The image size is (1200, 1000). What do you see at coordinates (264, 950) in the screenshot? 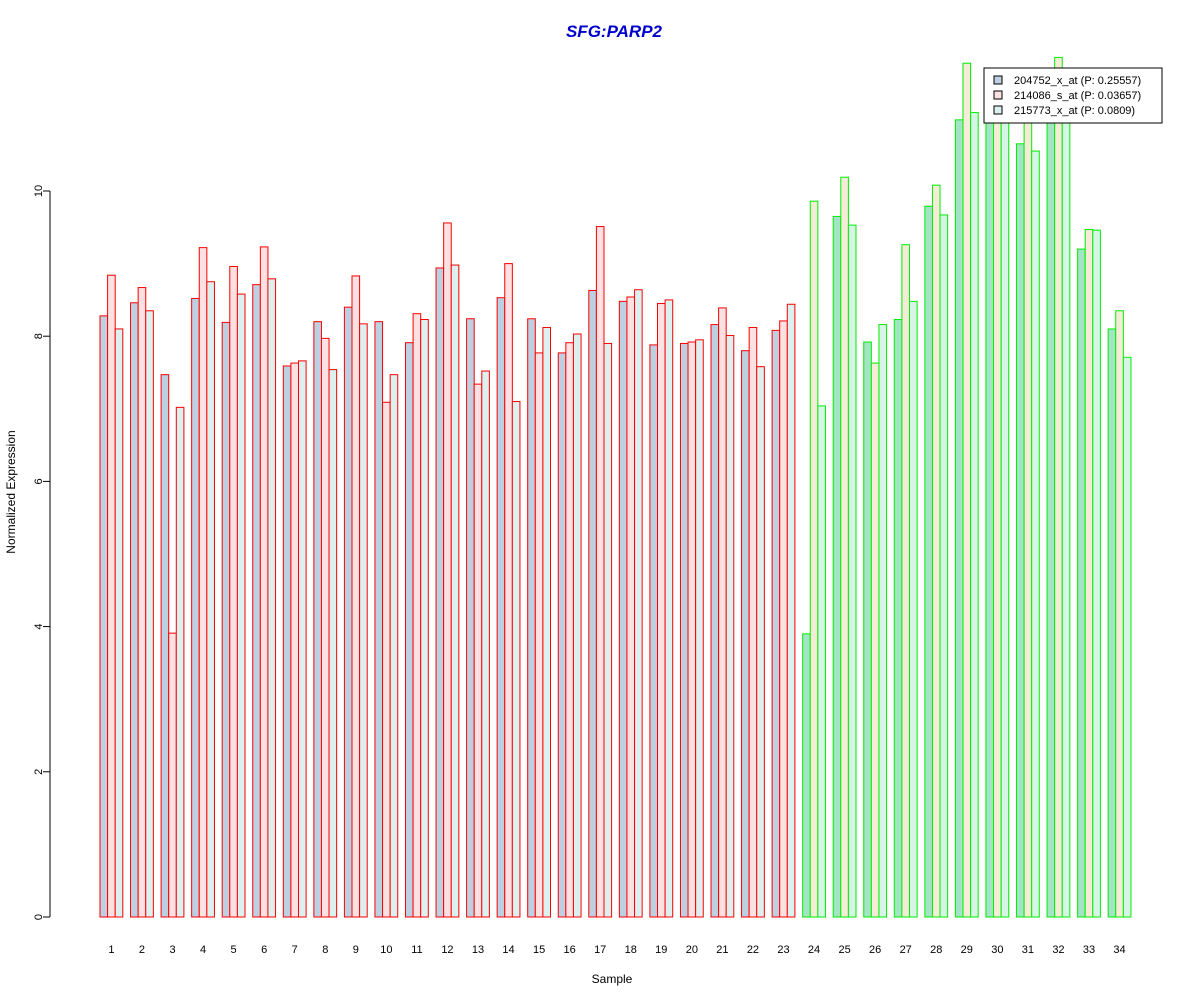
I see `x-tick-label-6: 6` at bounding box center [264, 950].